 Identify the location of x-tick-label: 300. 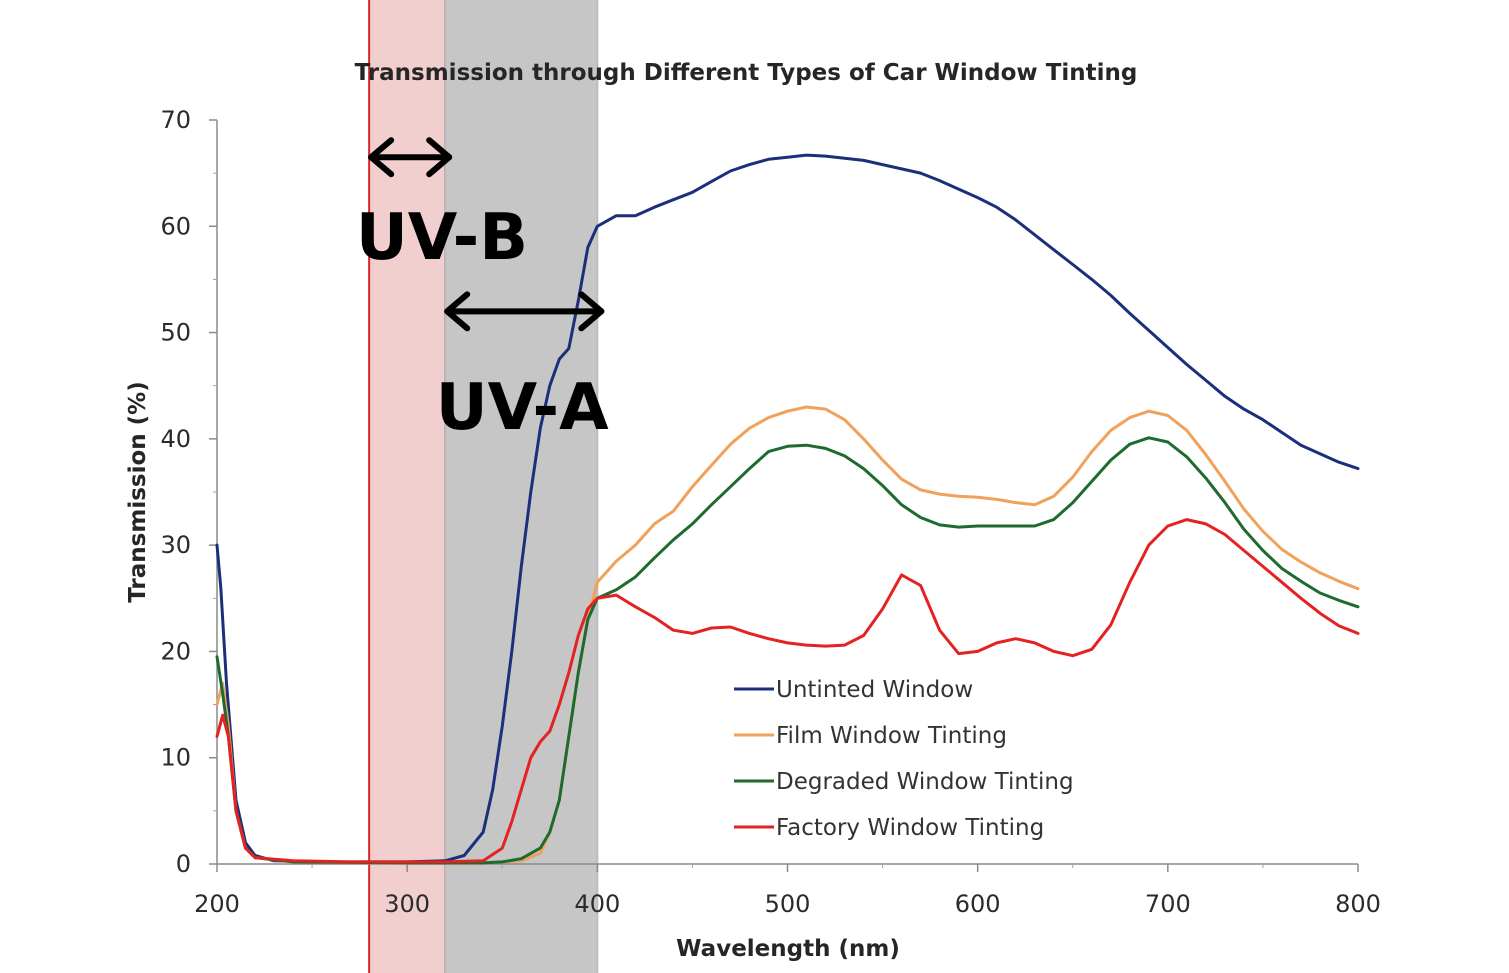
(407, 904).